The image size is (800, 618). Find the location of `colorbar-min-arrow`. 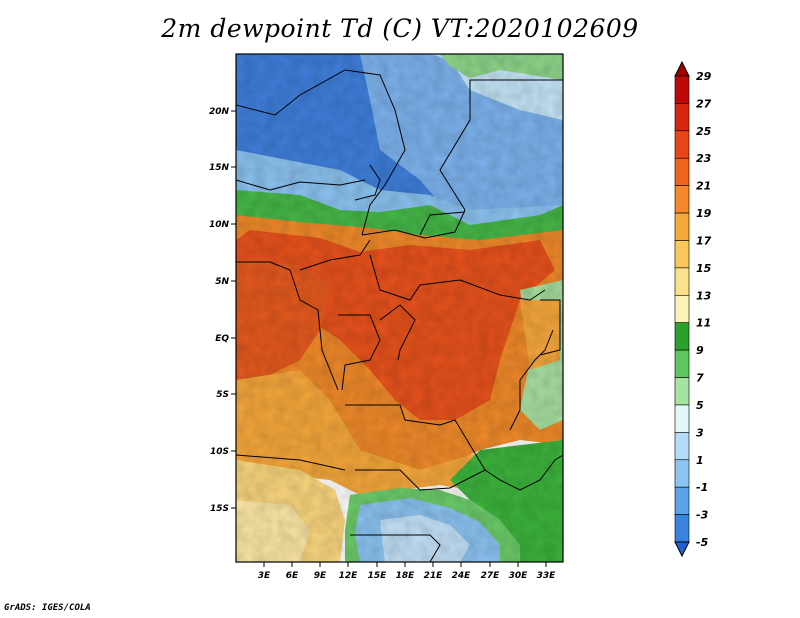

colorbar-min-arrow is located at coordinates (682, 549).